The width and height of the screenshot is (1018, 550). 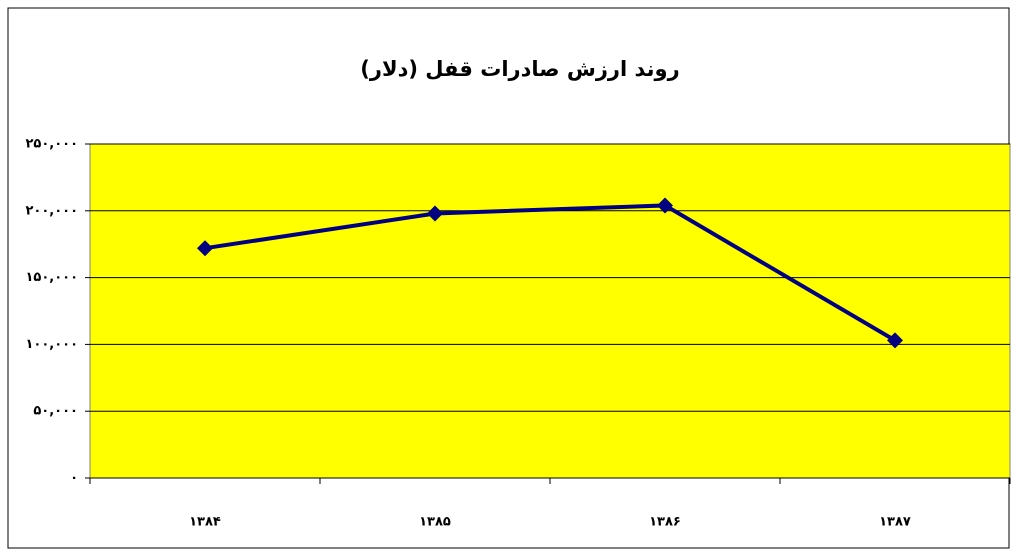 What do you see at coordinates (74, 478) in the screenshot?
I see `y-tick-label: ۰` at bounding box center [74, 478].